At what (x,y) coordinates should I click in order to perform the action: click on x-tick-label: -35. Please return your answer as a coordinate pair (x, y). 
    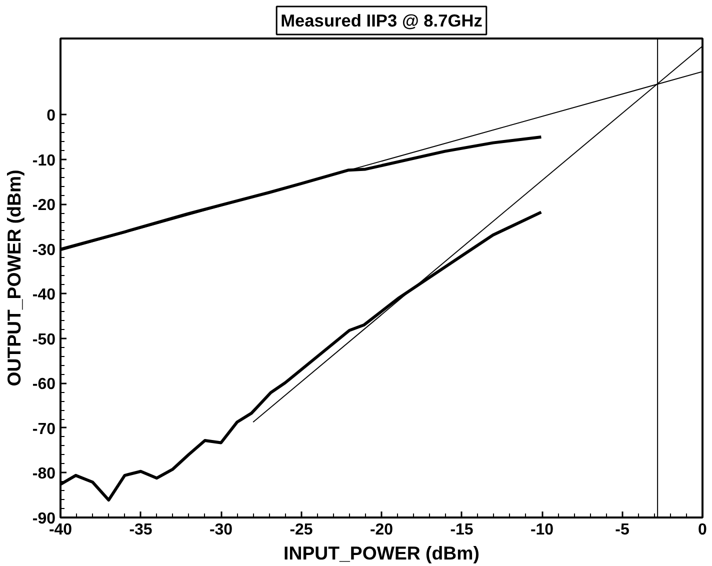
    Looking at the image, I should click on (140, 530).